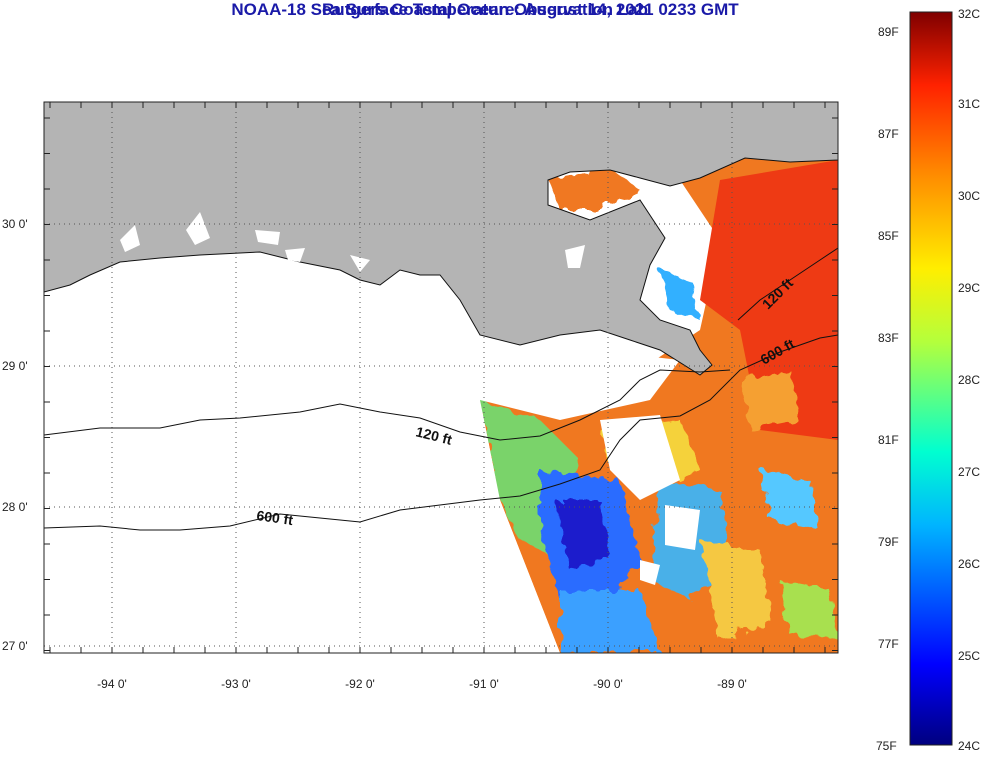 The height and width of the screenshot is (761, 992). What do you see at coordinates (732, 684) in the screenshot?
I see `lon-tick-label: -89 0'` at bounding box center [732, 684].